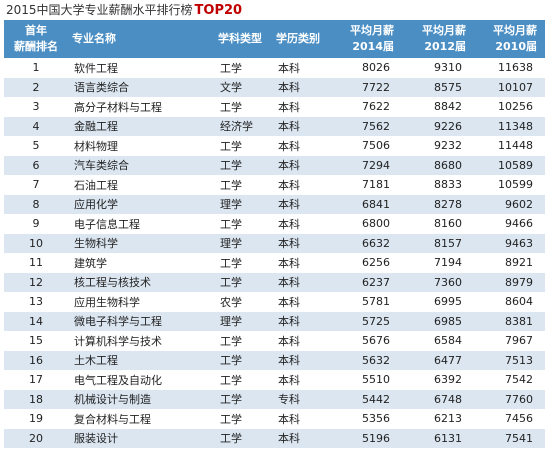  I want to click on cell-salary-2014: 7181, so click(366, 185).